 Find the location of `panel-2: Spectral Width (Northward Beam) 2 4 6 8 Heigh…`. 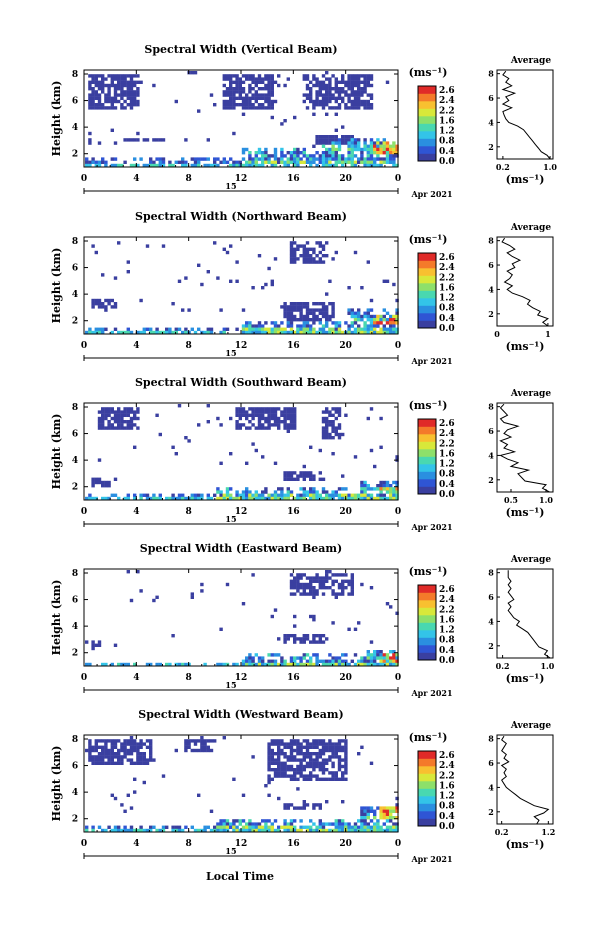

panel-2: Spectral Width (Northward Beam) 2 4 6 8 Heigh… is located at coordinates (302, 288).